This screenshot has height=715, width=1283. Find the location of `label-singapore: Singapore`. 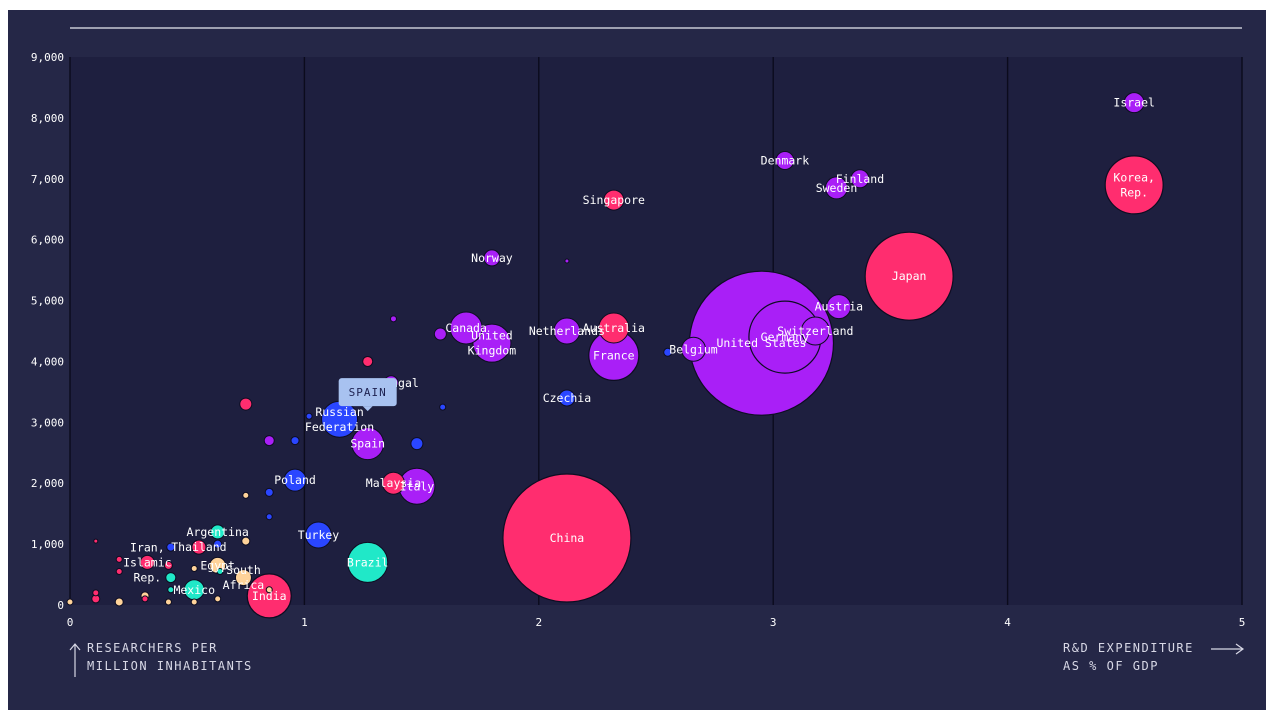

label-singapore: Singapore is located at coordinates (614, 200).